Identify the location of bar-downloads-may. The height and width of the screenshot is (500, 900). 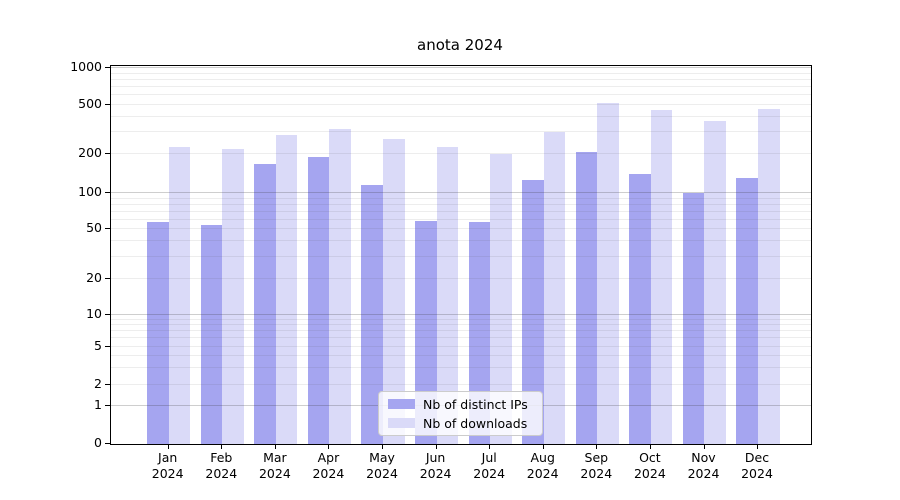
(394, 291).